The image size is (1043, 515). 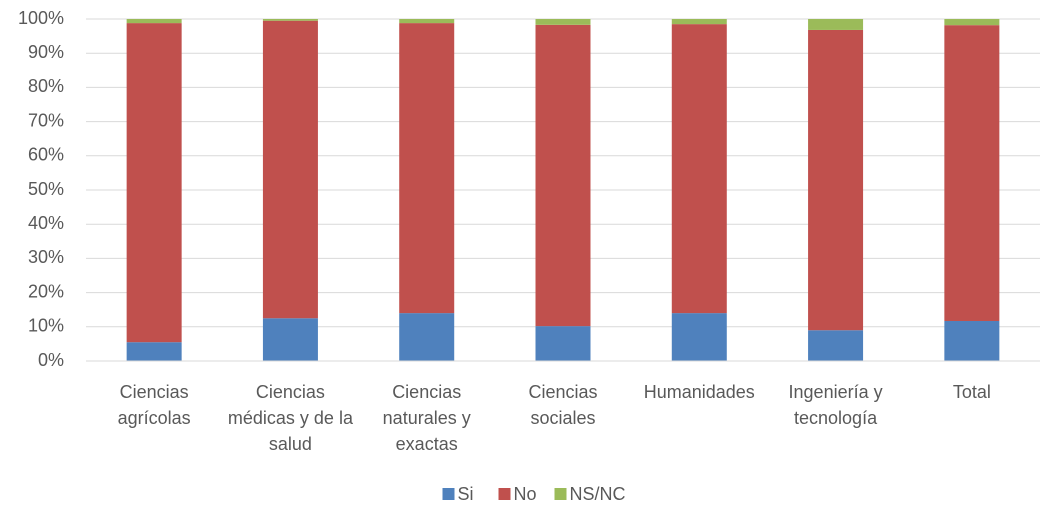 What do you see at coordinates (46, 223) in the screenshot?
I see `y-tick-label: 40%` at bounding box center [46, 223].